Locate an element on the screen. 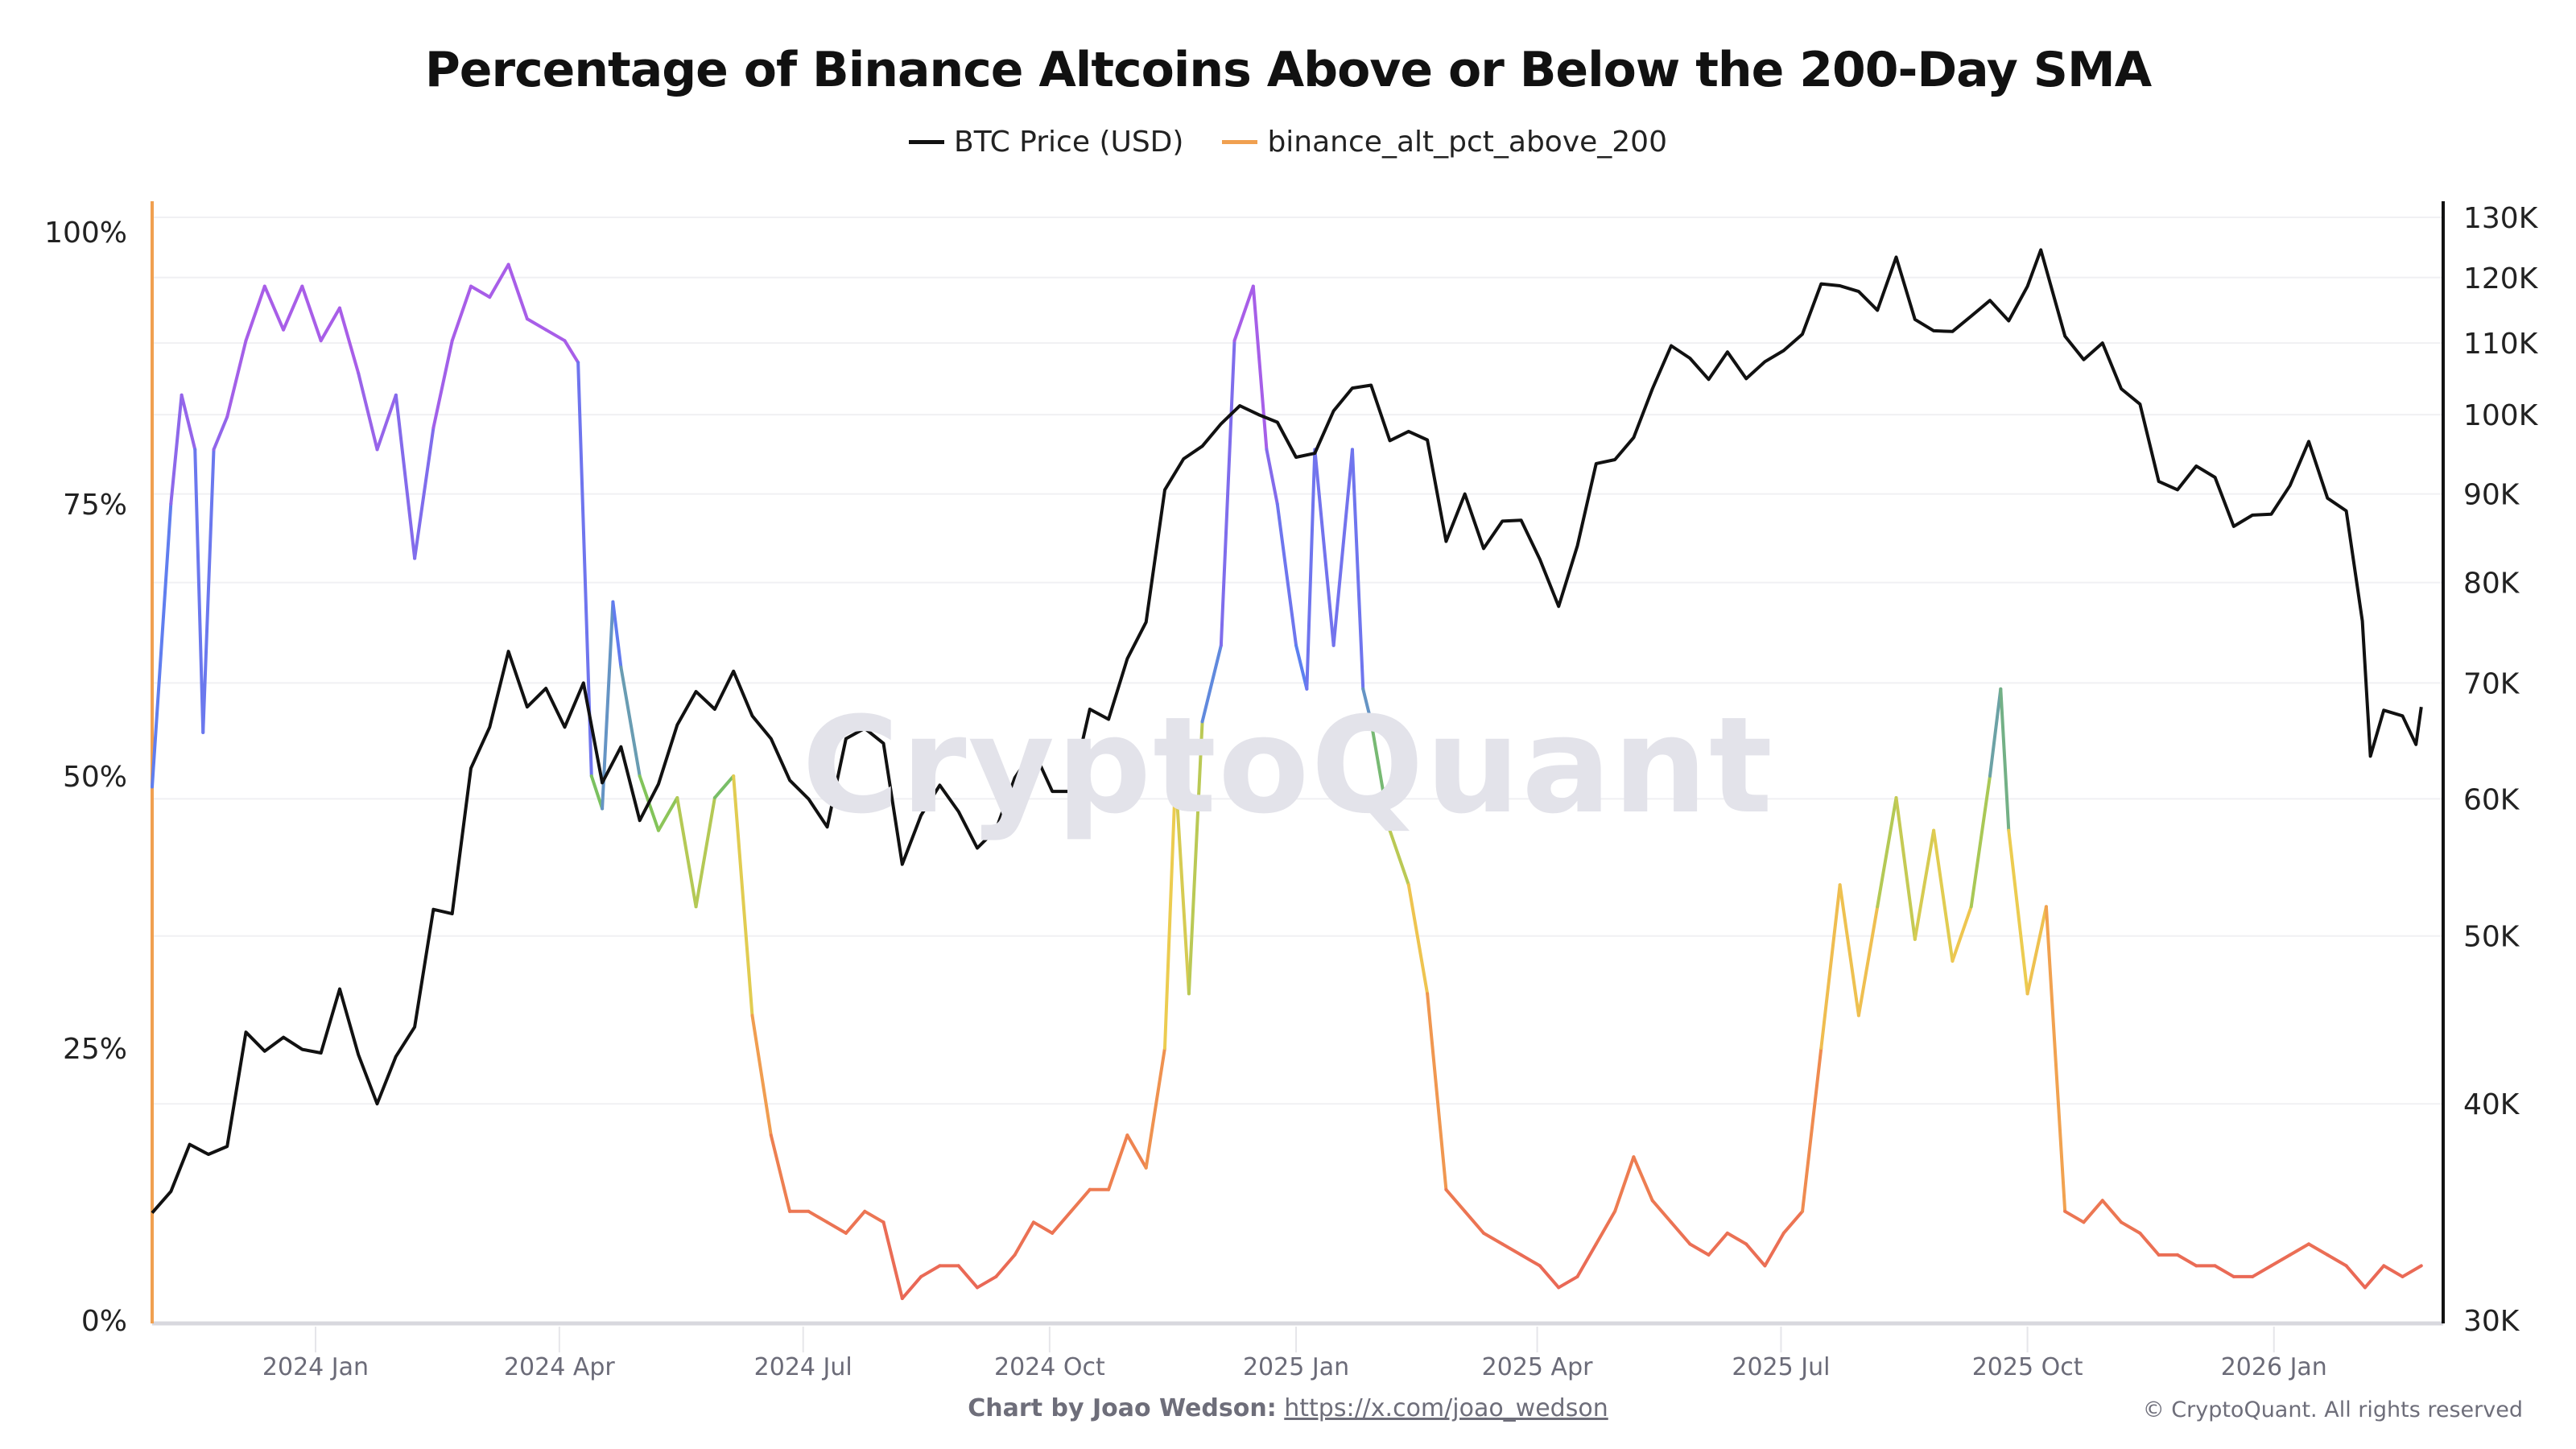 The image size is (2576, 1449). right-axis-tick-label: 40K is located at coordinates (2491, 1104).